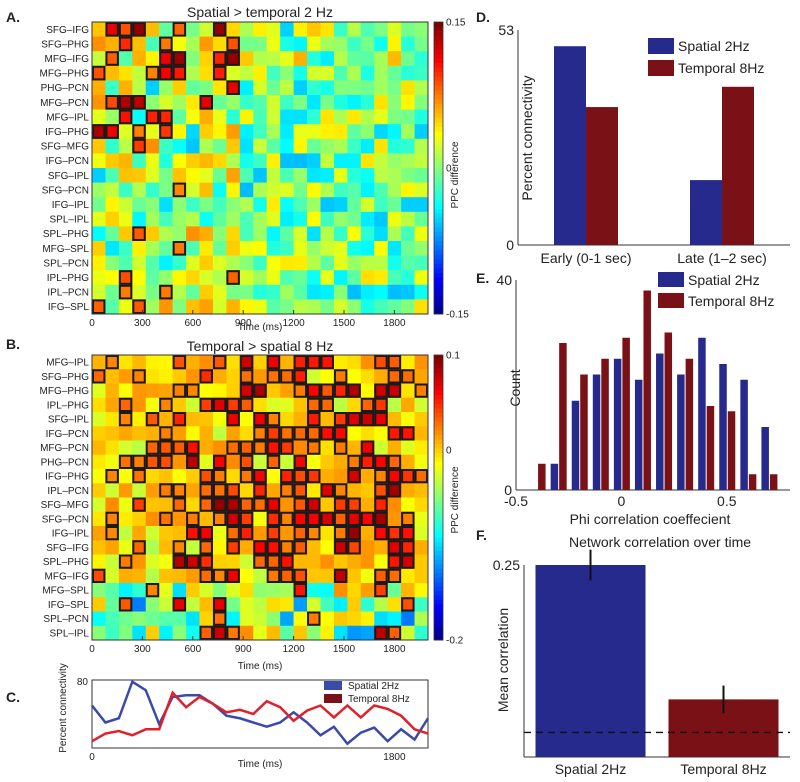 This screenshot has width=800, height=782. I want to click on heatmap-row-label: SFG–PCN, so click(65, 190).